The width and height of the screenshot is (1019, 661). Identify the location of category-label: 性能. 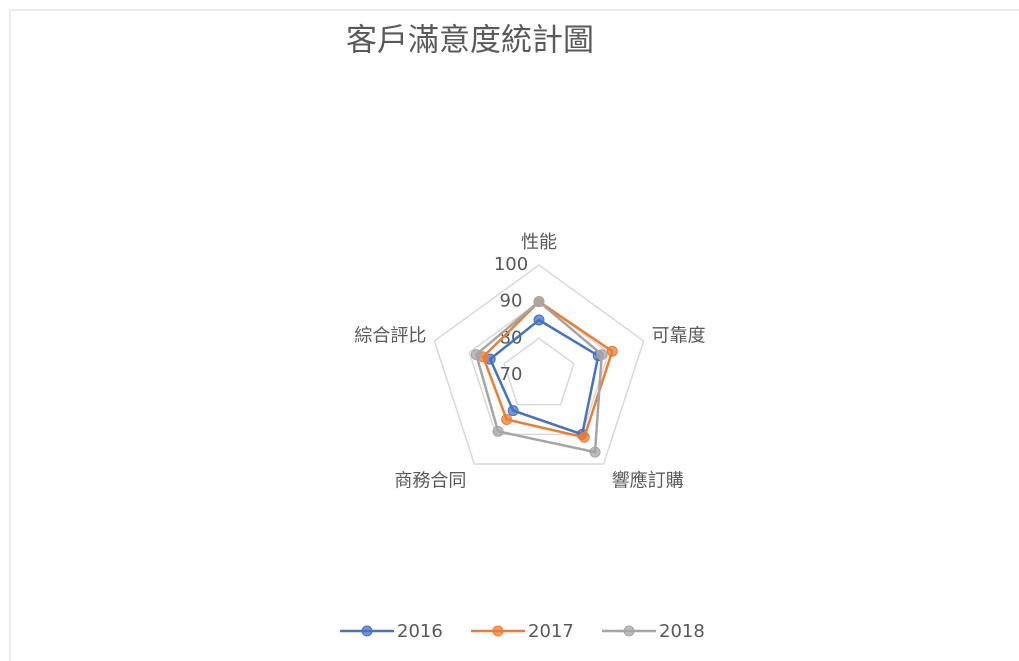
(539, 242).